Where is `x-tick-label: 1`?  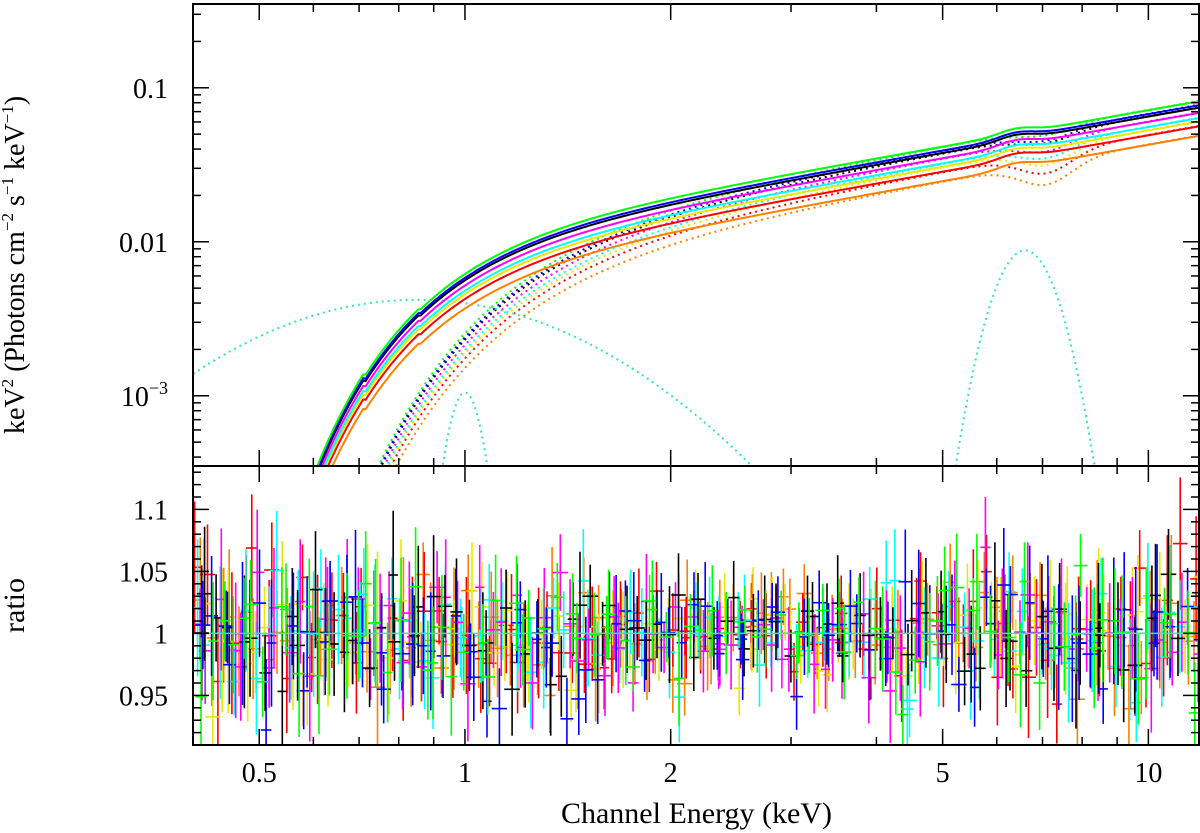
x-tick-label: 1 is located at coordinates (465, 773).